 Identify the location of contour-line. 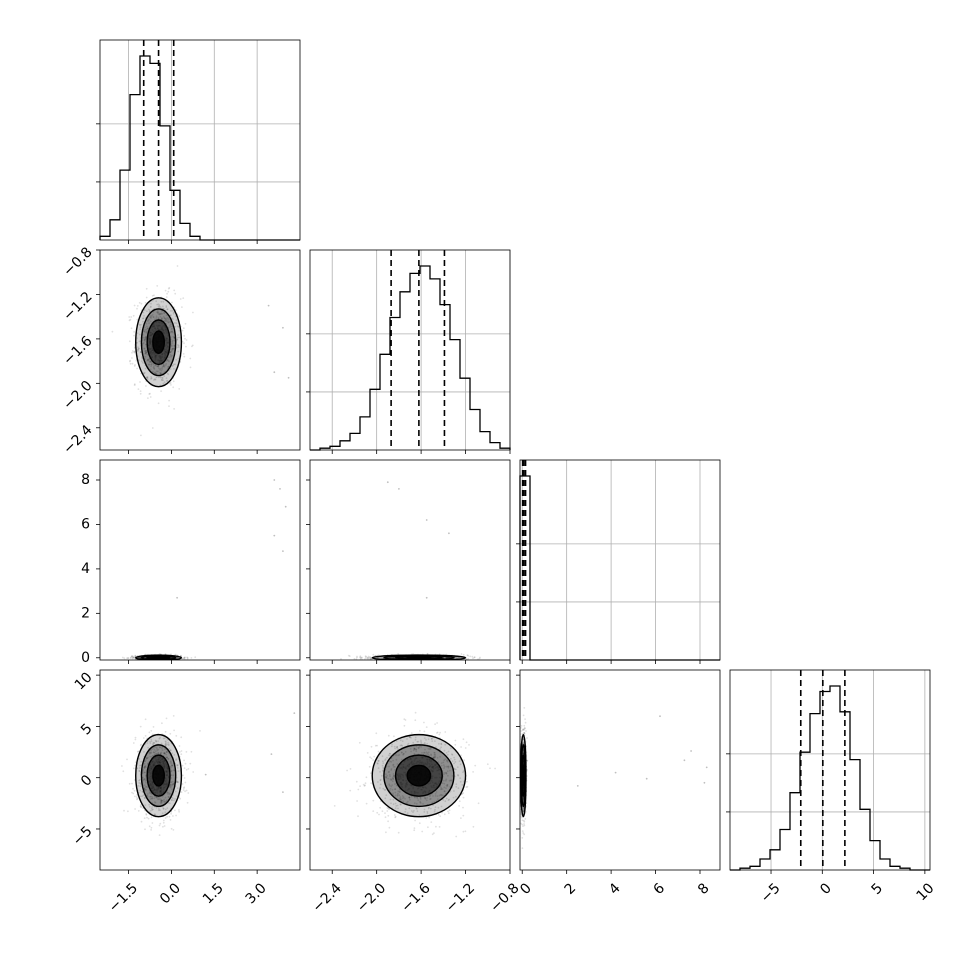
(158, 342).